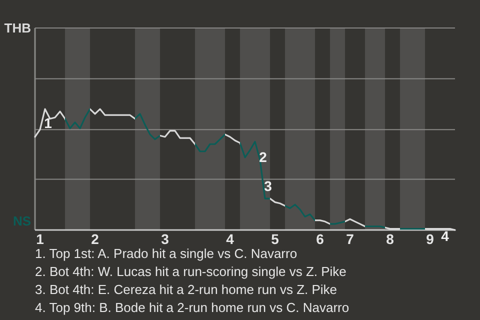  What do you see at coordinates (275, 239) in the screenshot?
I see `x-tick-label: 5` at bounding box center [275, 239].